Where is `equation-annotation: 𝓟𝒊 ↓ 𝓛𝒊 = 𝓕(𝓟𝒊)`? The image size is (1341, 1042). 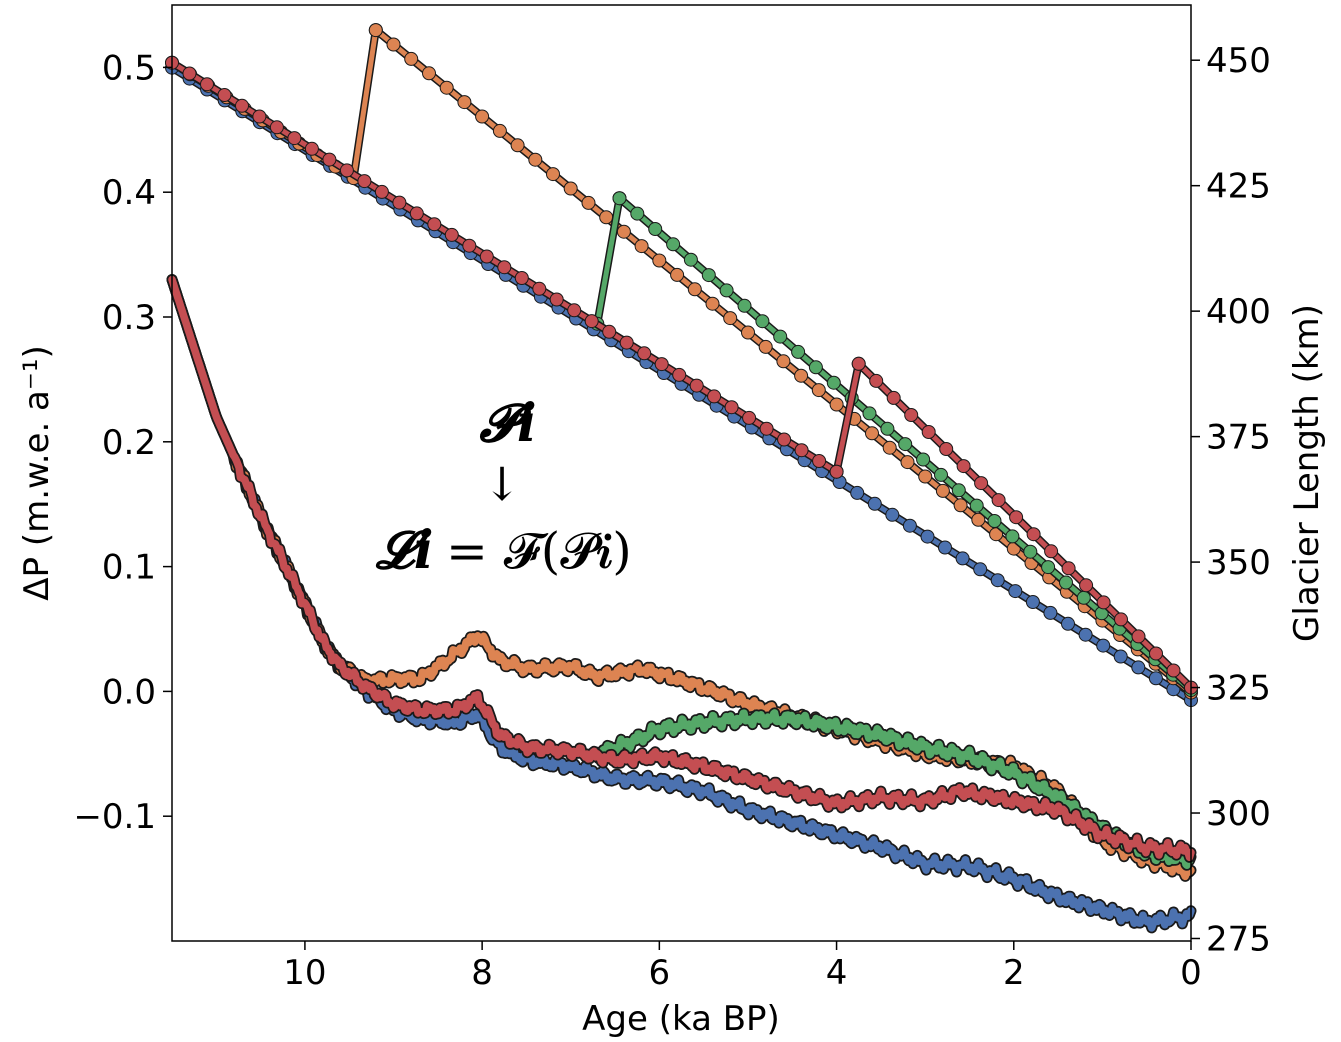 equation-annotation: 𝓟𝒊 ↓ 𝓛𝒊 = 𝓕(𝓟𝒊) is located at coordinates (503, 487).